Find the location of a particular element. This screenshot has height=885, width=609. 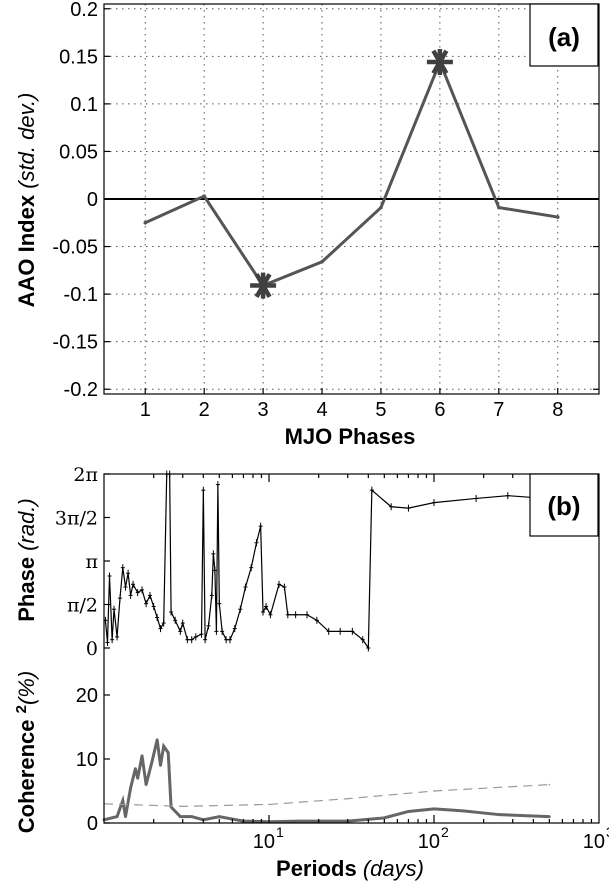

panel-b-label-box is located at coordinates (564, 505).